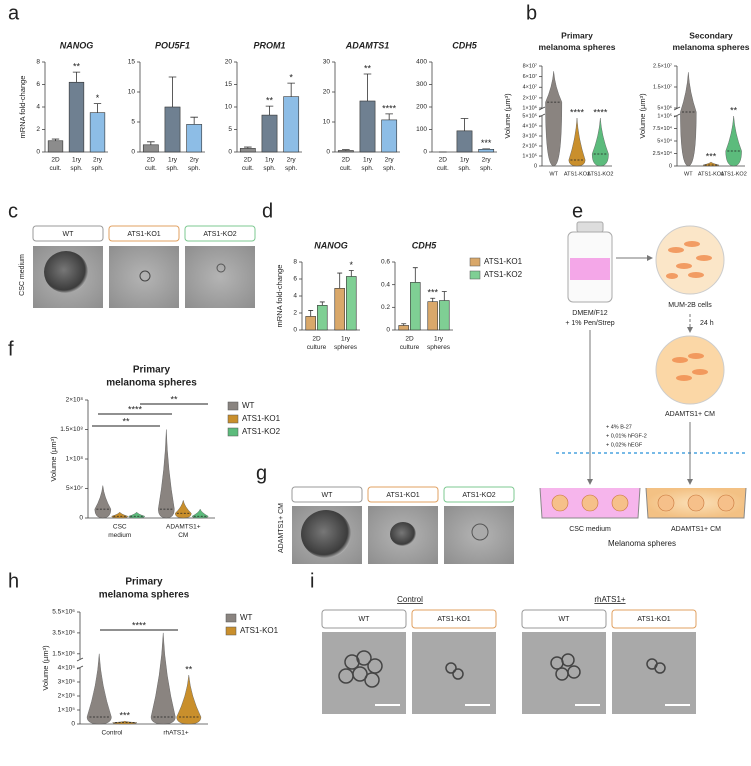 The image size is (751, 766). I want to click on group-title: Control, so click(410, 599).